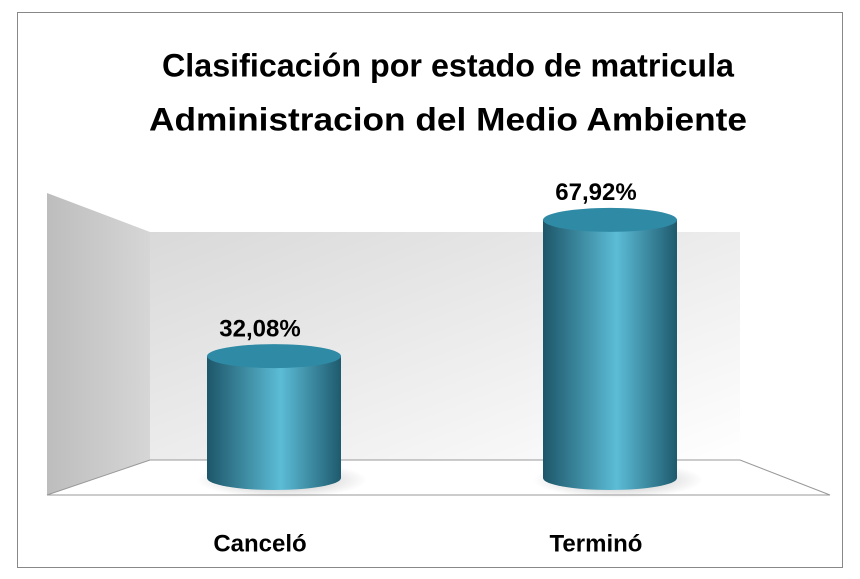  I want to click on x-tick-label: Terminó, so click(596, 543).